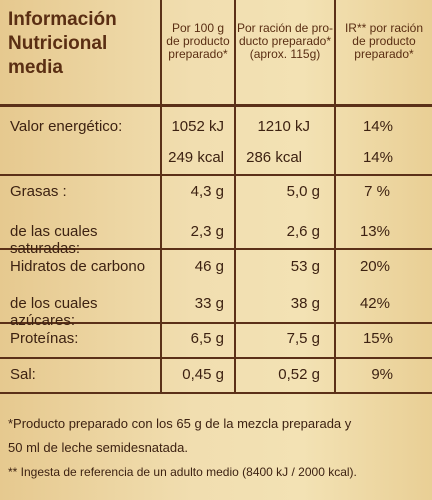 The height and width of the screenshot is (500, 432). Describe the element at coordinates (216, 323) in the screenshot. I see `row-divider-hidratos` at that location.